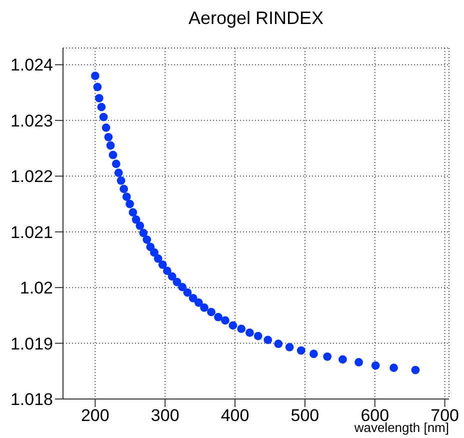 The image size is (464, 438). What do you see at coordinates (235, 416) in the screenshot?
I see `x-tick-label: 400` at bounding box center [235, 416].